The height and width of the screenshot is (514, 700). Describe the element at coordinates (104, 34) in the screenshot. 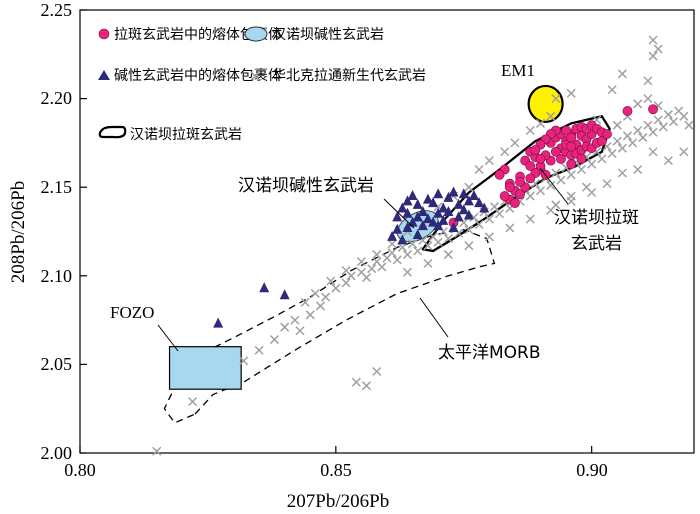

I see `legend-marker-circle` at that location.